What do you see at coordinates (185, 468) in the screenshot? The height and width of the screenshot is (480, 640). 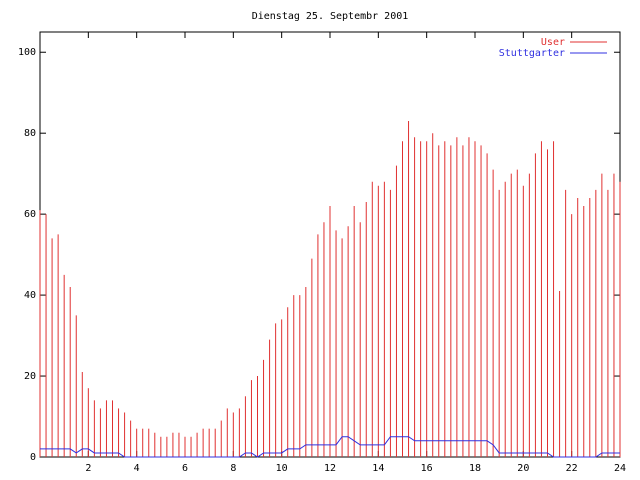 I see `x-tick-label: 6` at bounding box center [185, 468].